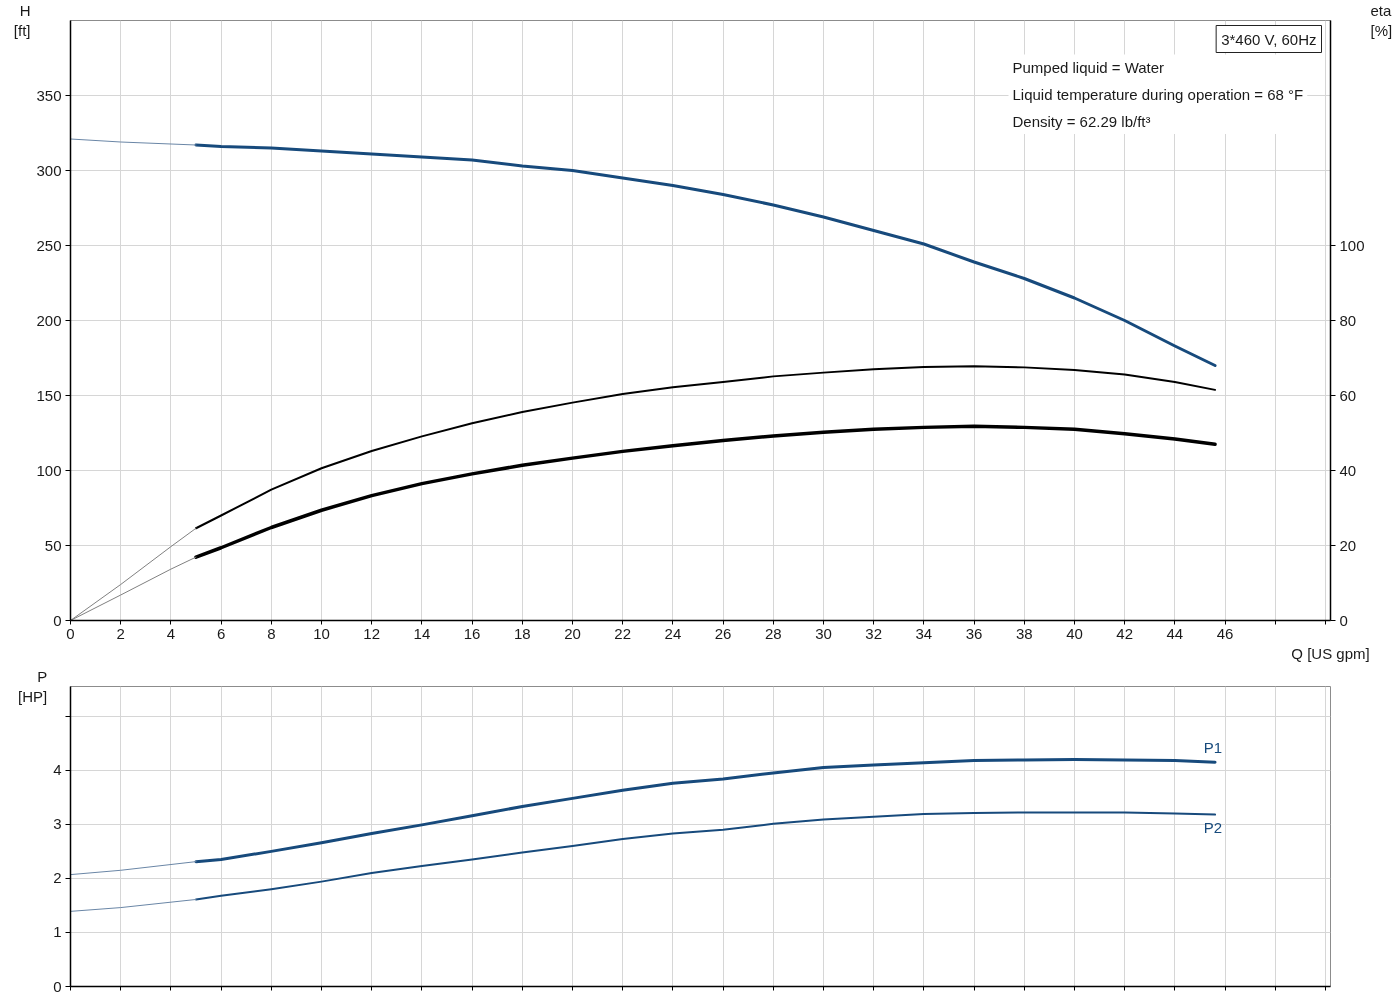  Describe the element at coordinates (57, 770) in the screenshot. I see `y-tick-label: 4` at that location.